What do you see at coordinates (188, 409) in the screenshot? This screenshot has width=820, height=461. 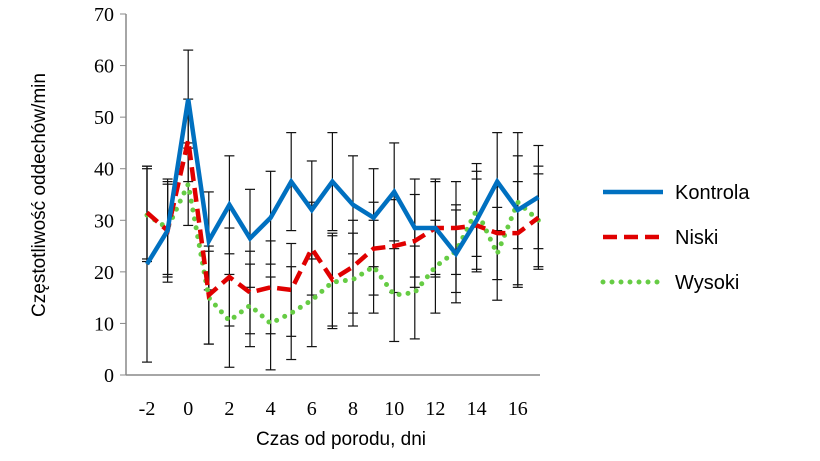 I see `x-tick-label: 0` at bounding box center [188, 409].